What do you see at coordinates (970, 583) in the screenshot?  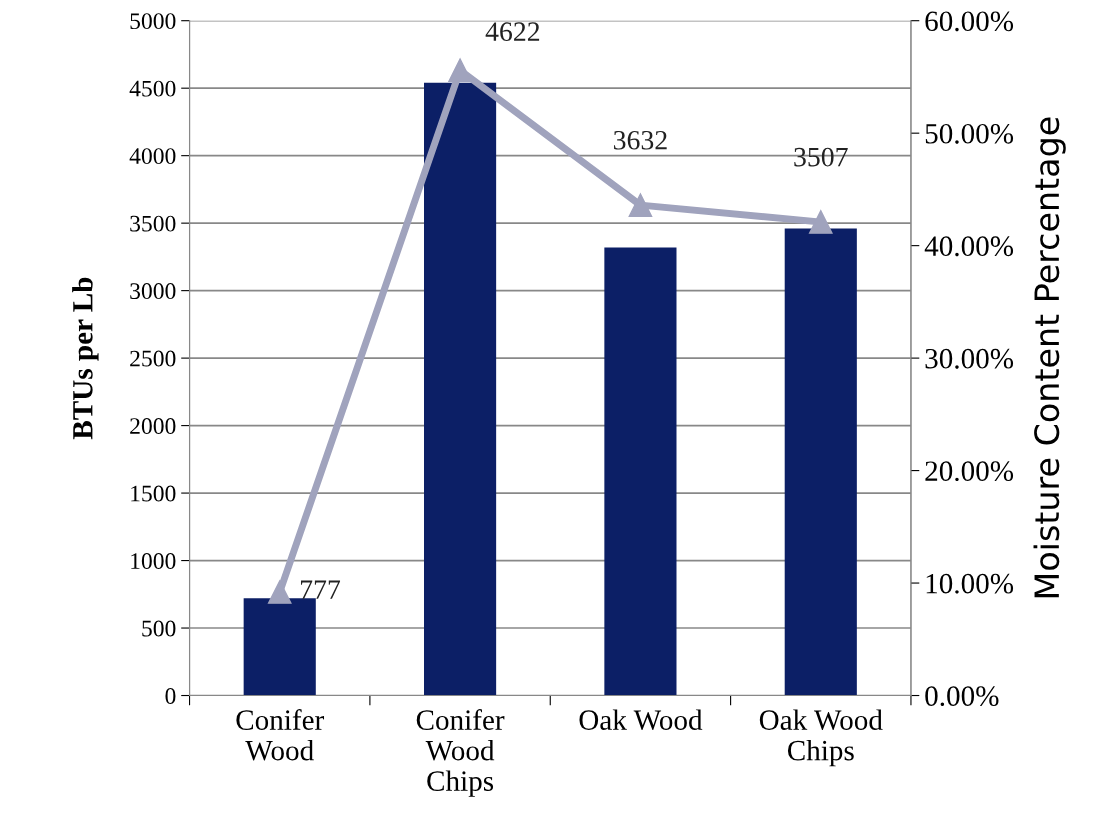 I see `y2-tick-label: 10.00%` at bounding box center [970, 583].